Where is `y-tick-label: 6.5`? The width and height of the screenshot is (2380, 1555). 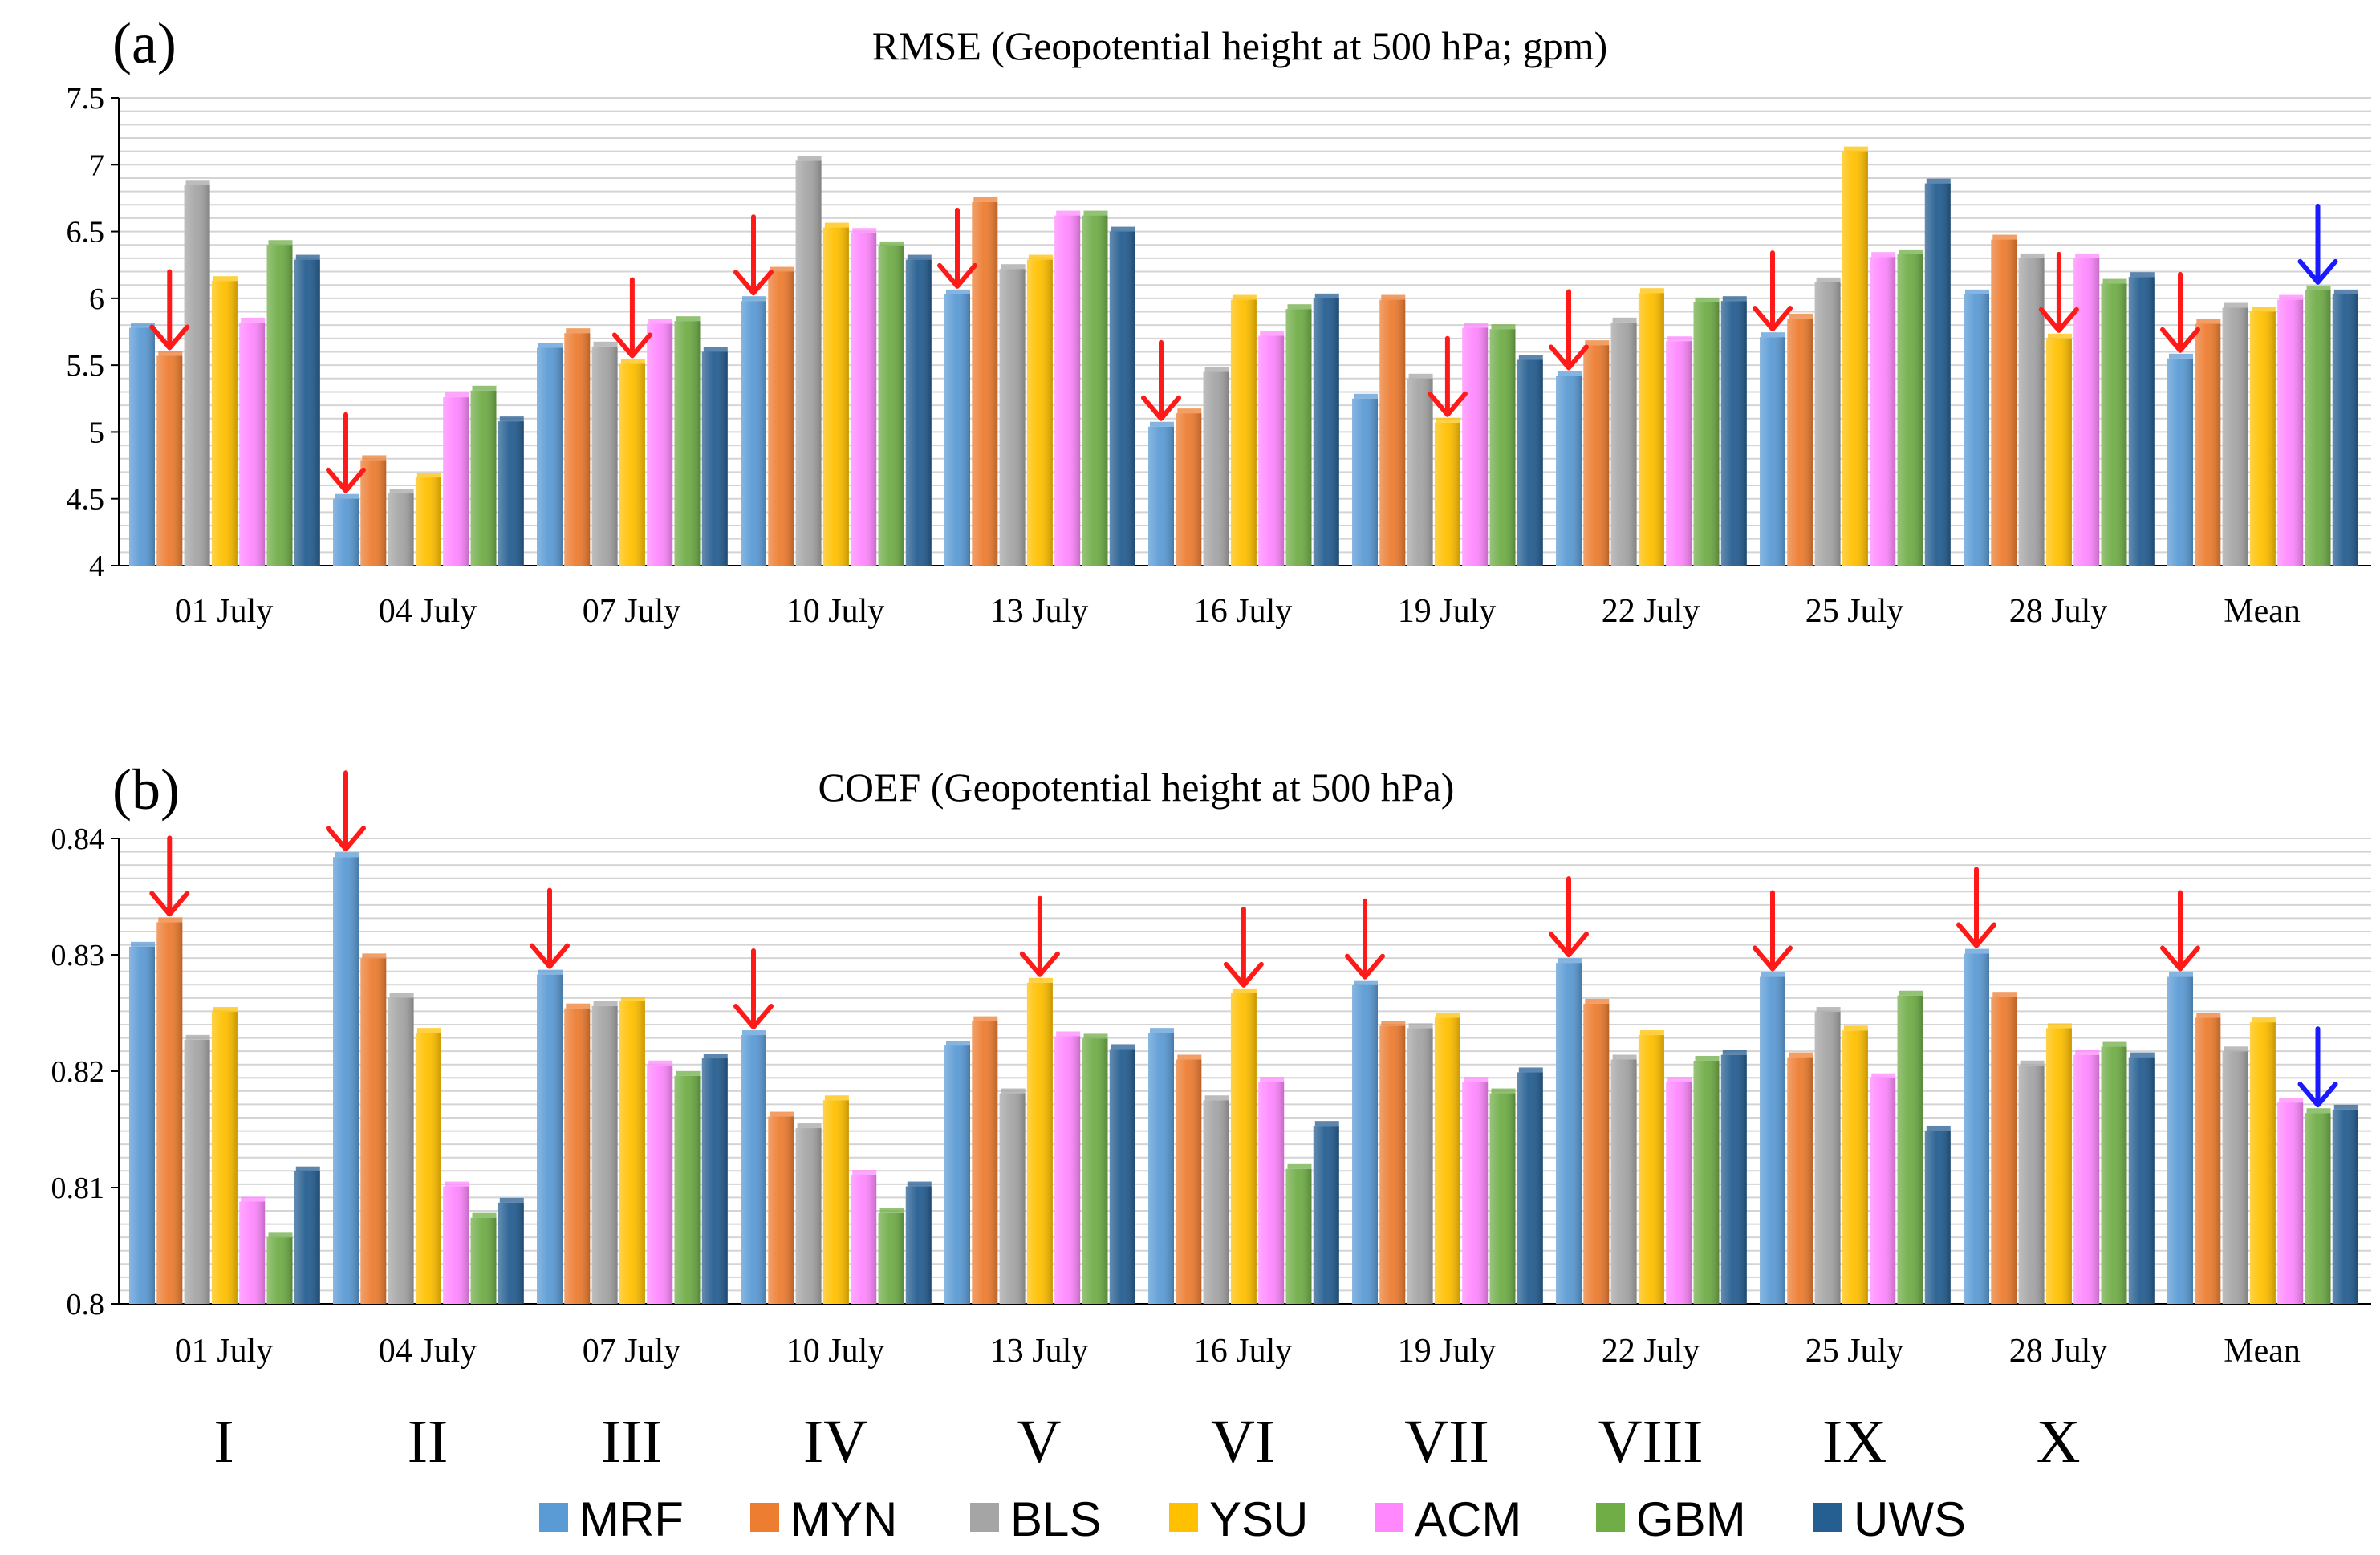
y-tick-label: 6.5 is located at coordinates (86, 233).